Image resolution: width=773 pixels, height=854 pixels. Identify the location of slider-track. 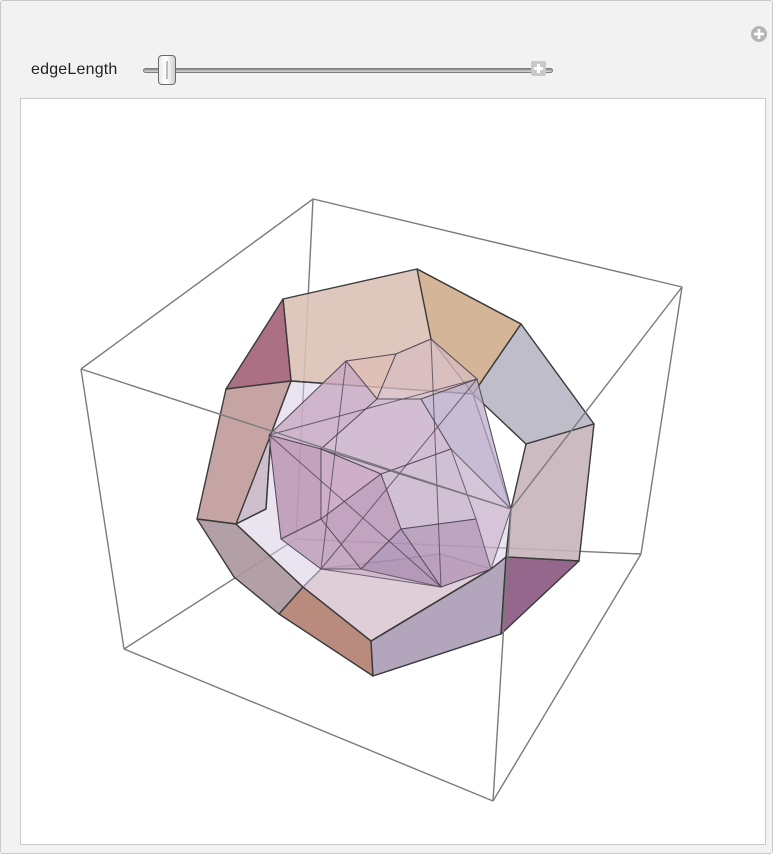
(348, 70).